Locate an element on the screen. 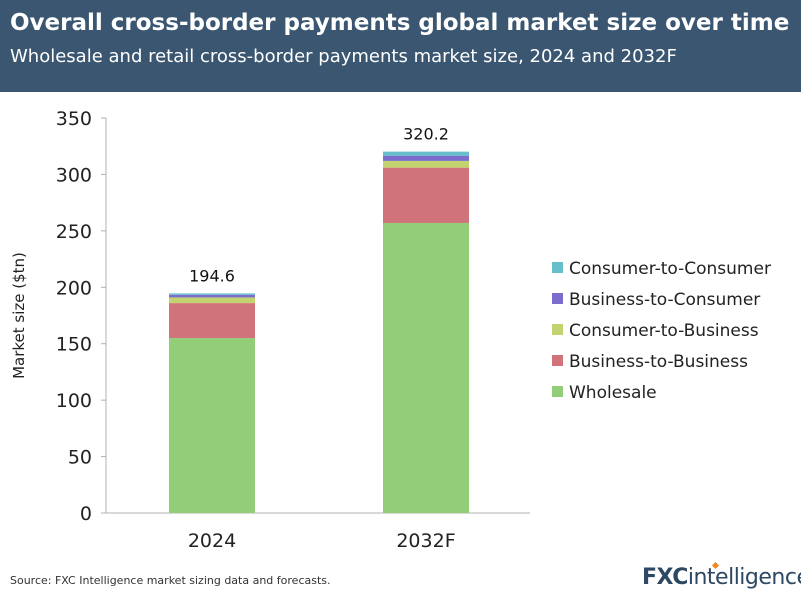 Image resolution: width=801 pixels, height=600 pixels. logo-text-bold: FXC is located at coordinates (665, 577).